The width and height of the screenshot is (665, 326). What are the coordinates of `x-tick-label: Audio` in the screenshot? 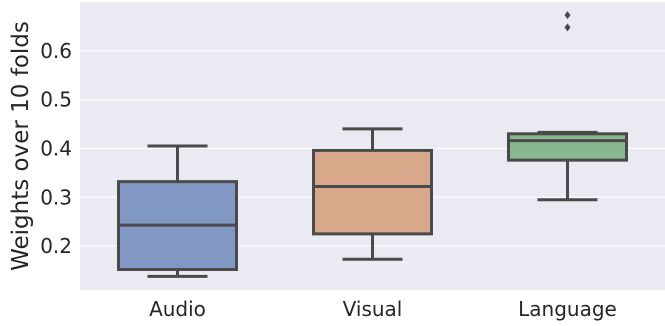 It's located at (177, 309).